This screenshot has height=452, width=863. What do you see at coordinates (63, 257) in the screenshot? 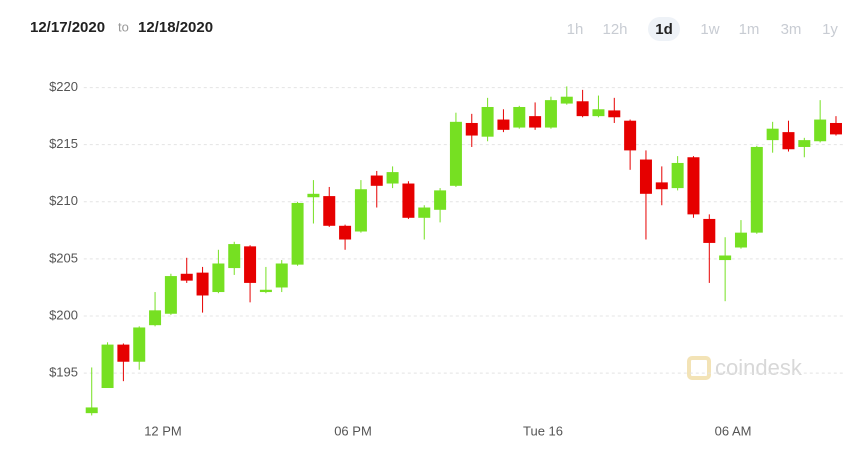
I see `y-tick-label: $205` at bounding box center [63, 257].